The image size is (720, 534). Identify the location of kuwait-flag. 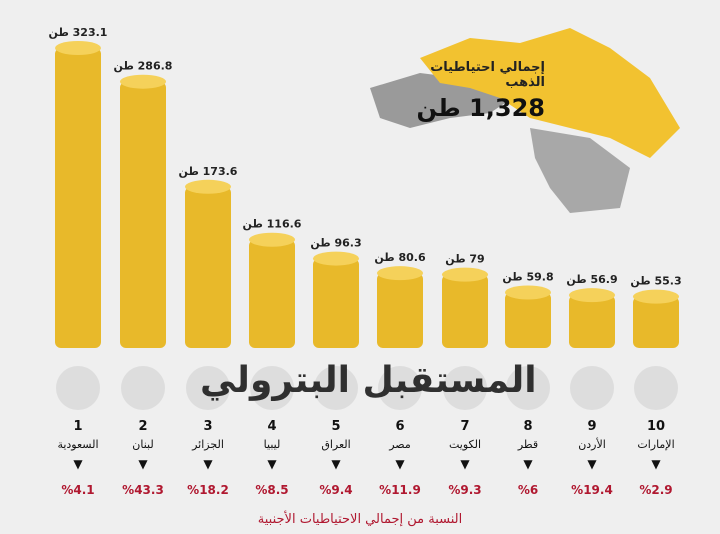
(465, 388).